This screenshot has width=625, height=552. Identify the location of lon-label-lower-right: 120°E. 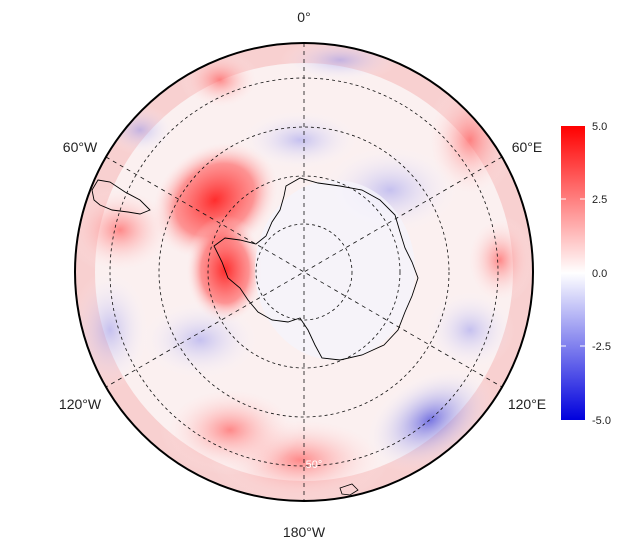
(527, 404).